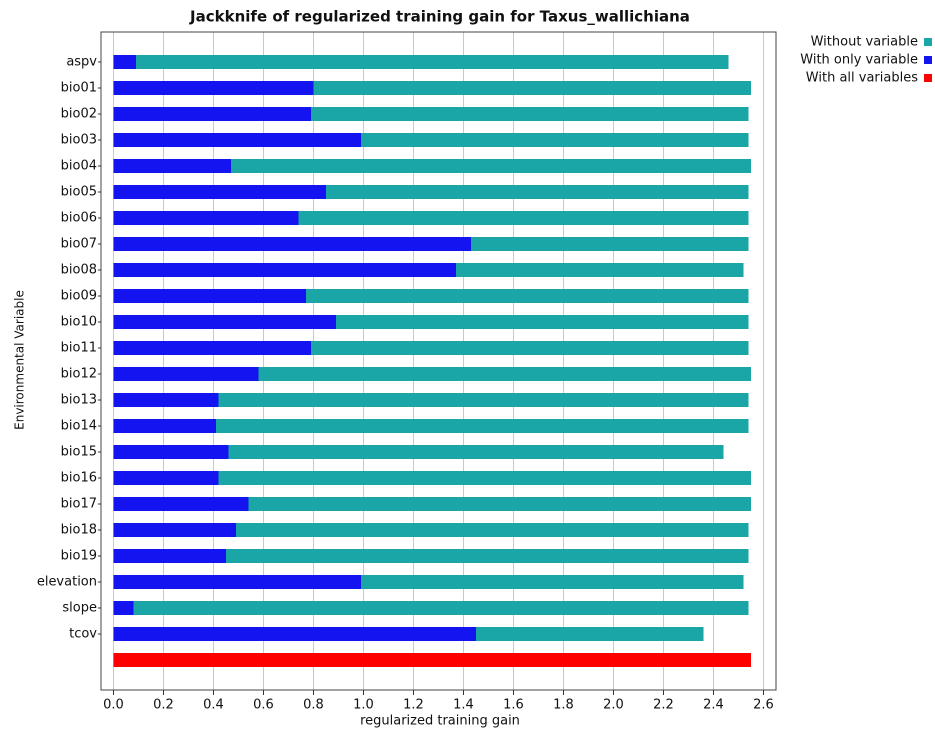 The width and height of the screenshot is (935, 731). Describe the element at coordinates (79, 348) in the screenshot. I see `y-tick-label: bio11` at that location.